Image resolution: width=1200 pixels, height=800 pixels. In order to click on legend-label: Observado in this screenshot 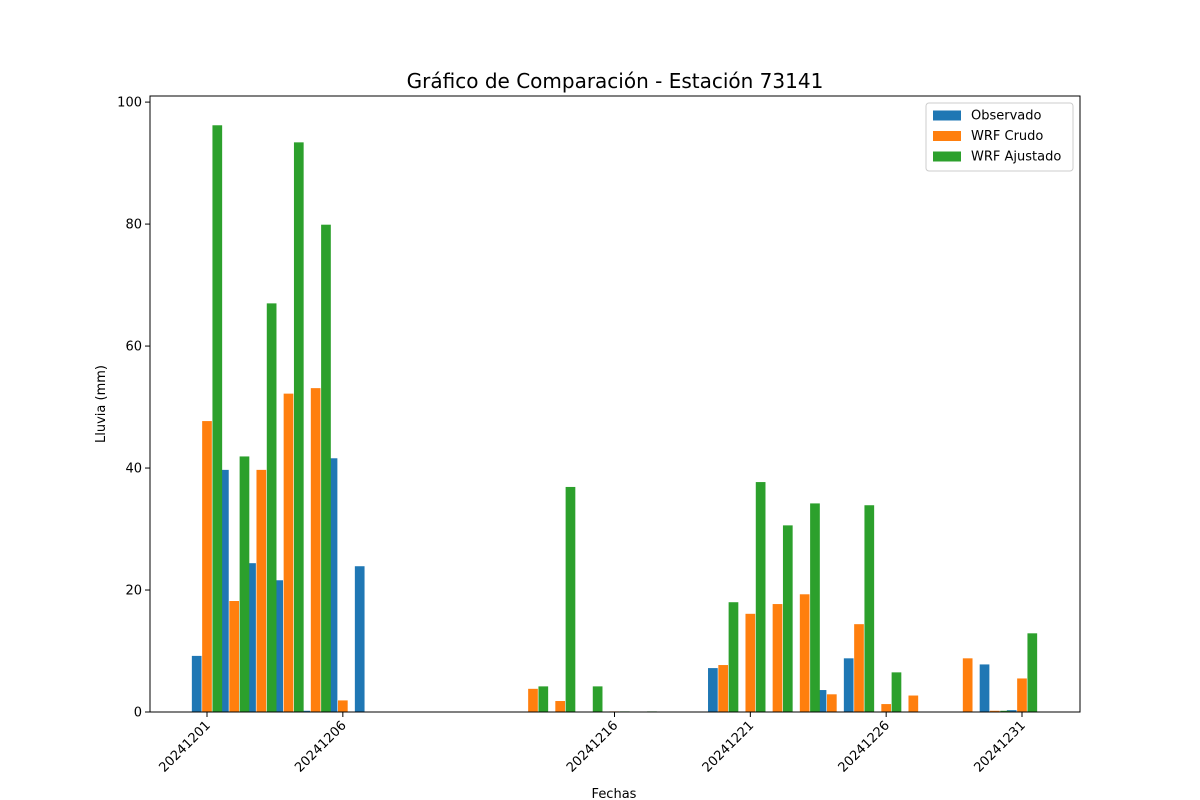, I will do `click(1006, 116)`.